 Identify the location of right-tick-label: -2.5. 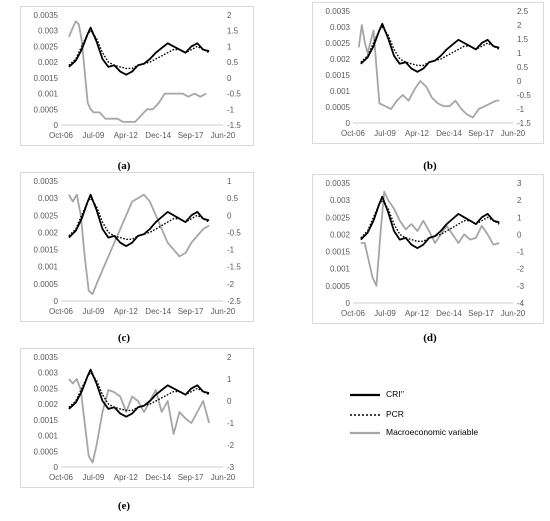
(234, 301).